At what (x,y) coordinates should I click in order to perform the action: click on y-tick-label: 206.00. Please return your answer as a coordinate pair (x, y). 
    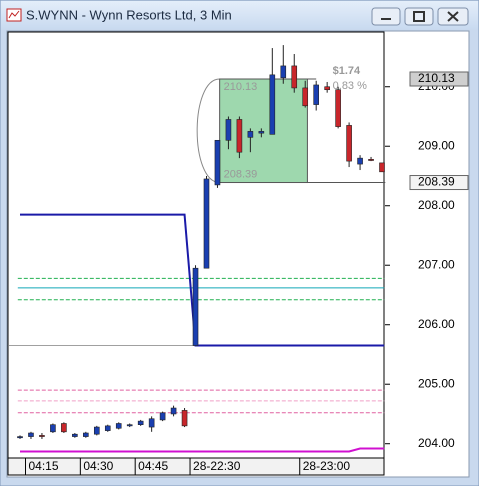
    Looking at the image, I should click on (436, 324).